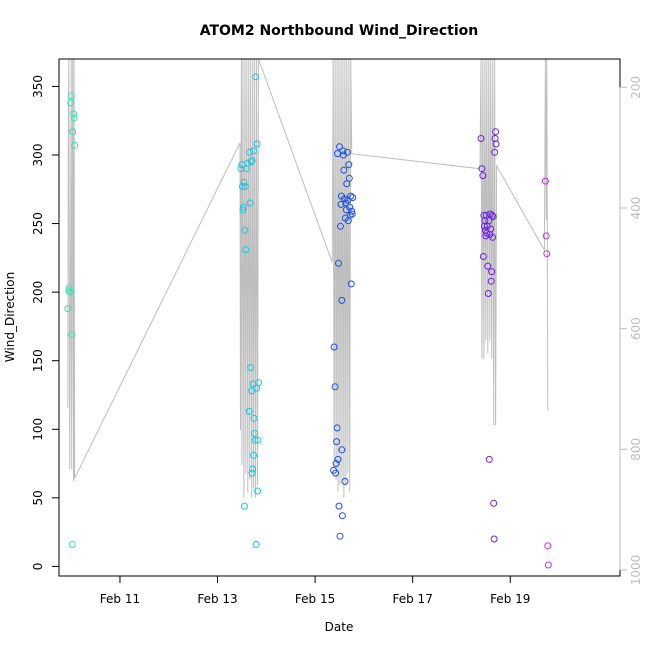  Describe the element at coordinates (636, 570) in the screenshot. I see `secondary-tick-label: 1000` at that location.